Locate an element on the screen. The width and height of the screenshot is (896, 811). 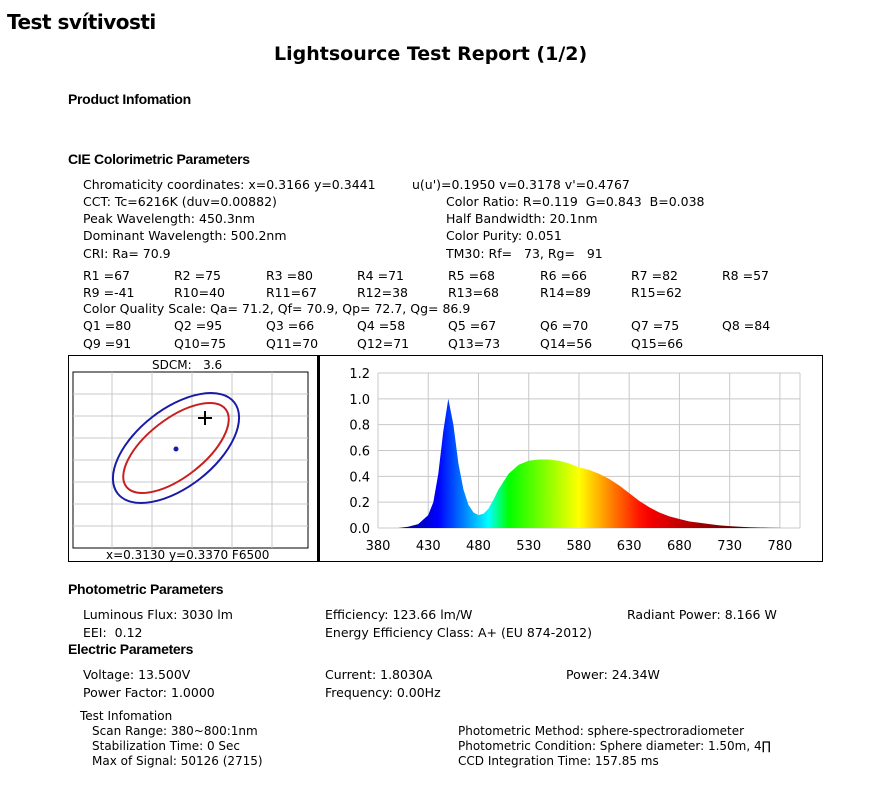
q-value: Q2 =95 is located at coordinates (198, 325).